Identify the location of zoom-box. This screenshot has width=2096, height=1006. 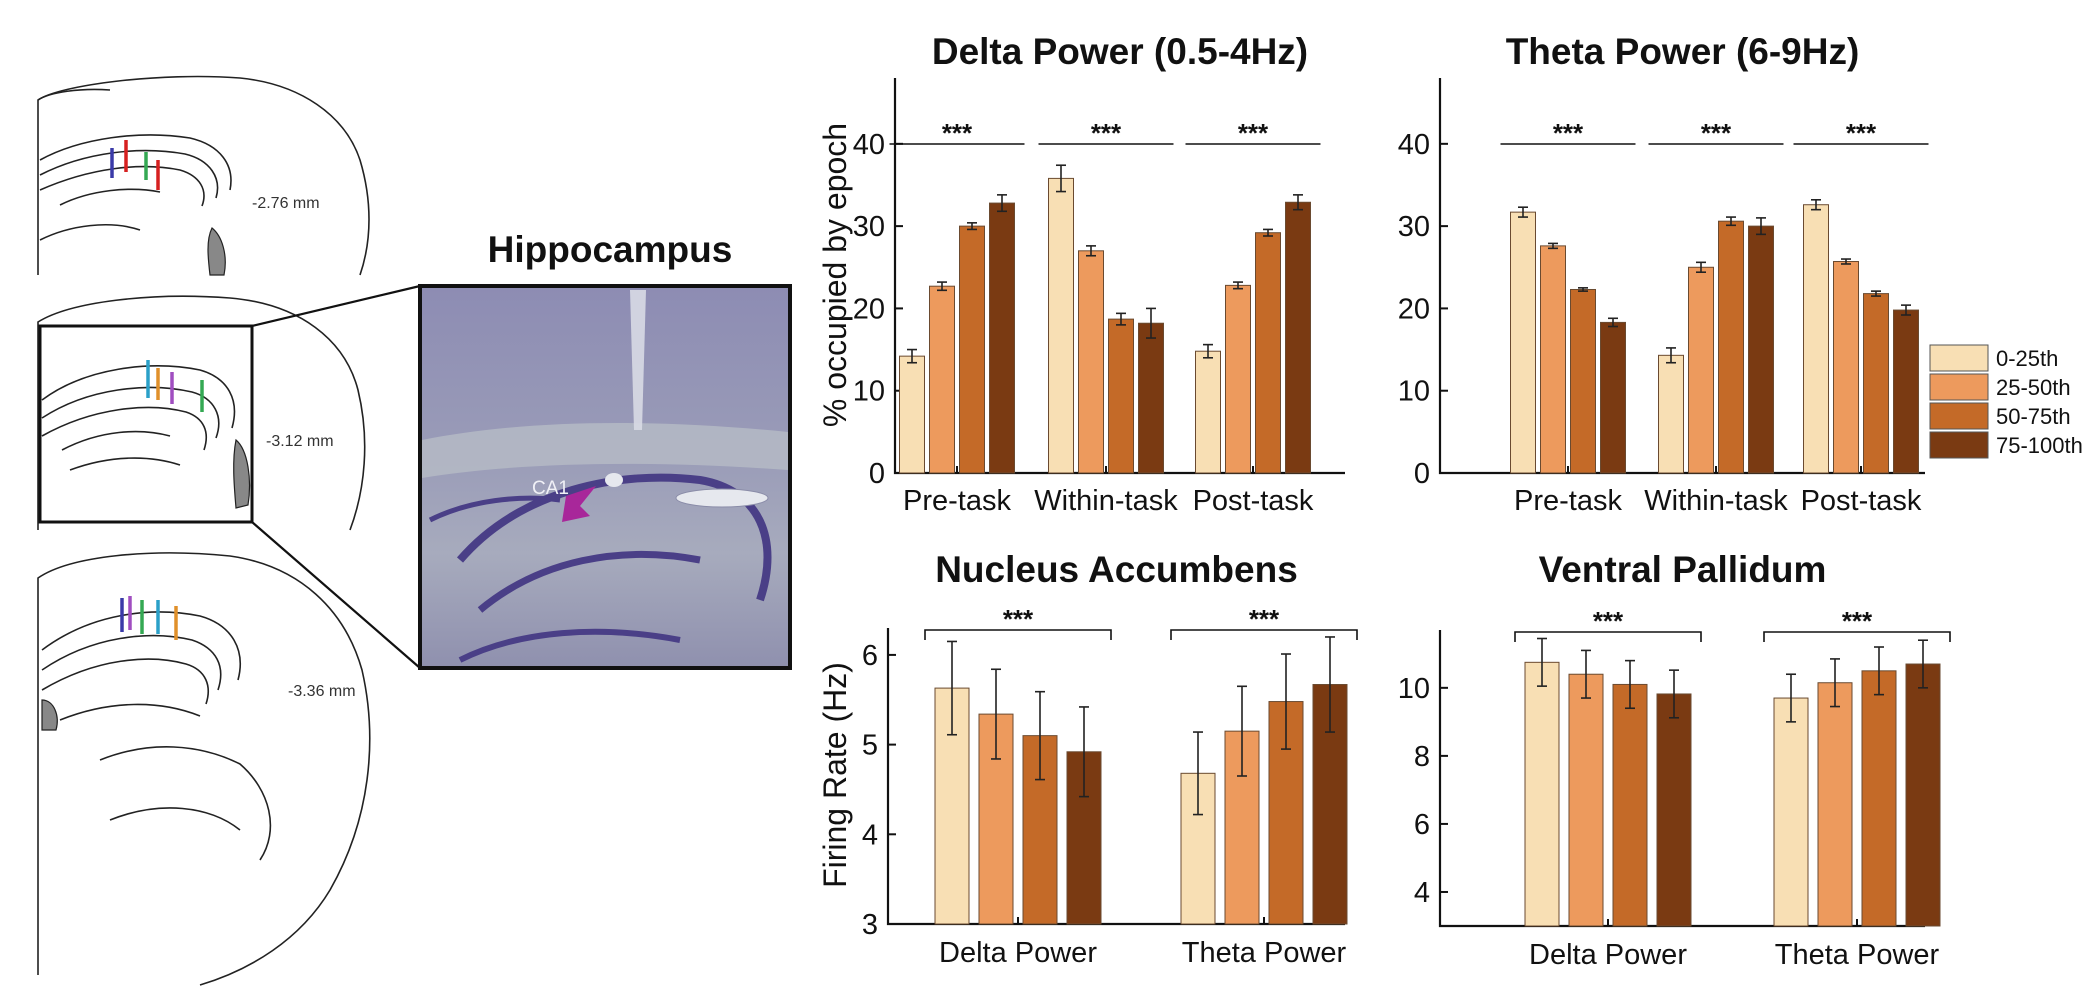
(146, 424).